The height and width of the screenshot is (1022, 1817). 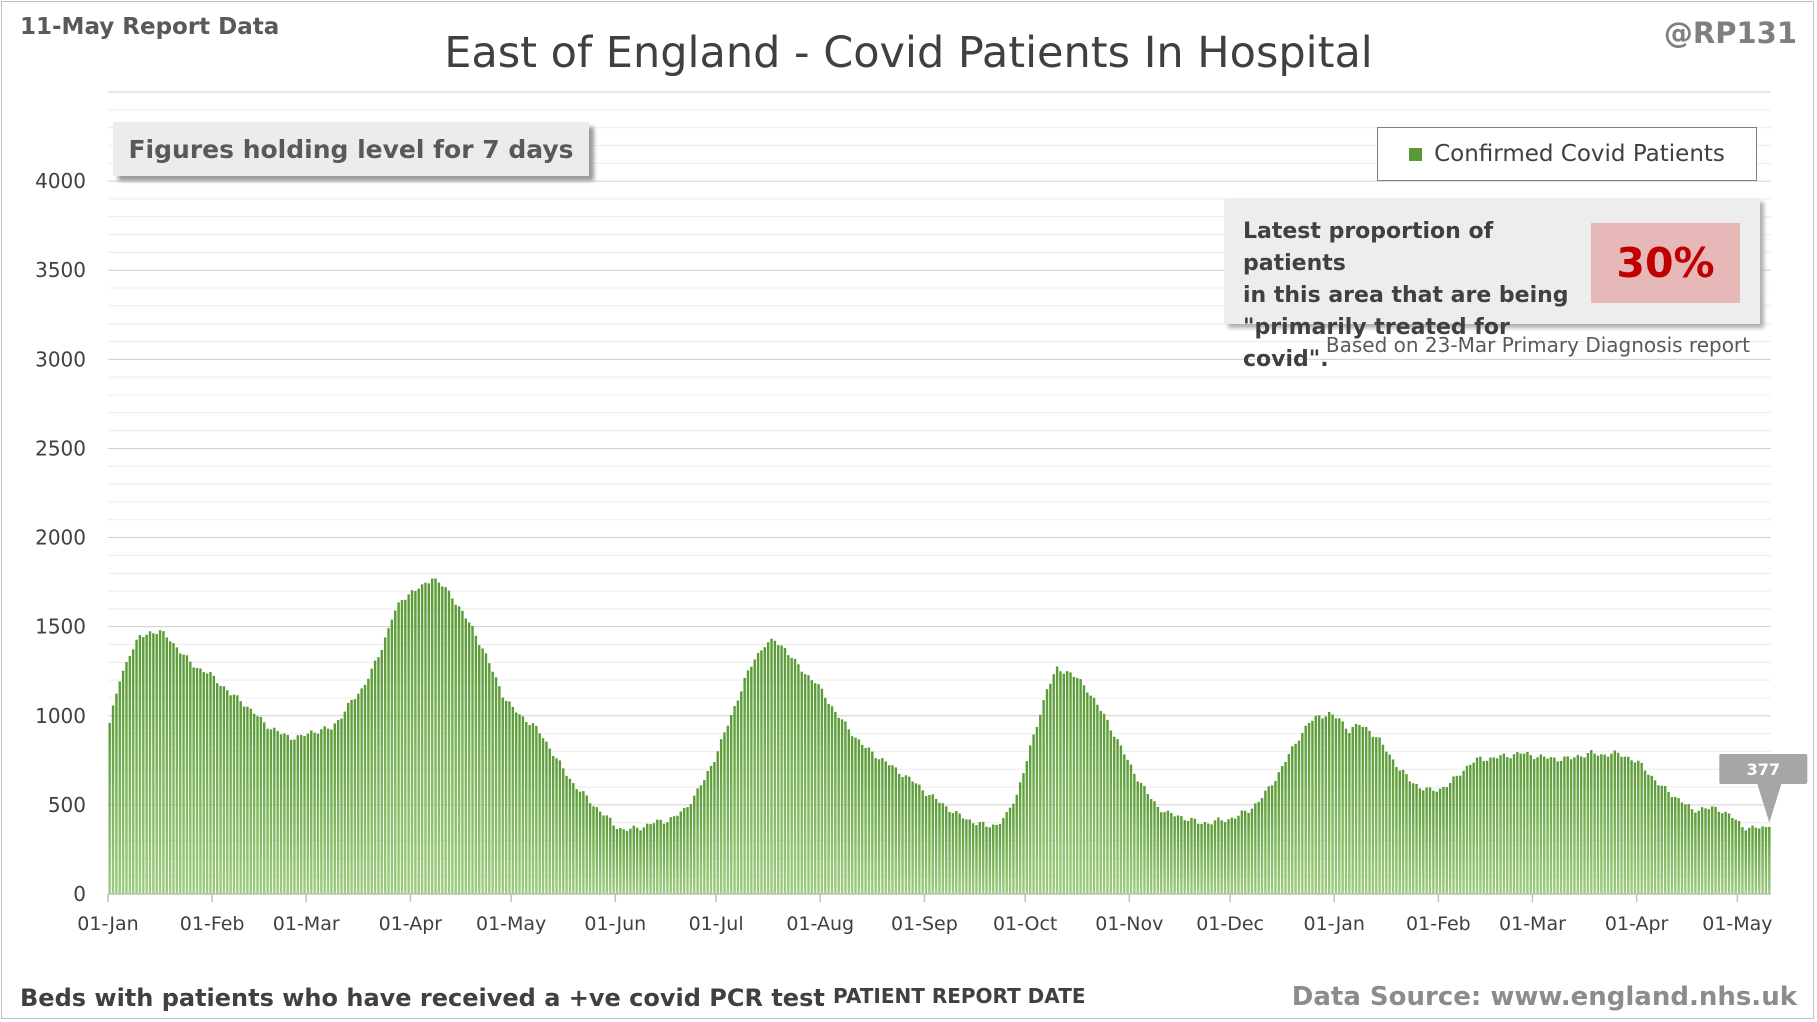 What do you see at coordinates (1737, 924) in the screenshot?
I see `x-tick-label: 01-May` at bounding box center [1737, 924].